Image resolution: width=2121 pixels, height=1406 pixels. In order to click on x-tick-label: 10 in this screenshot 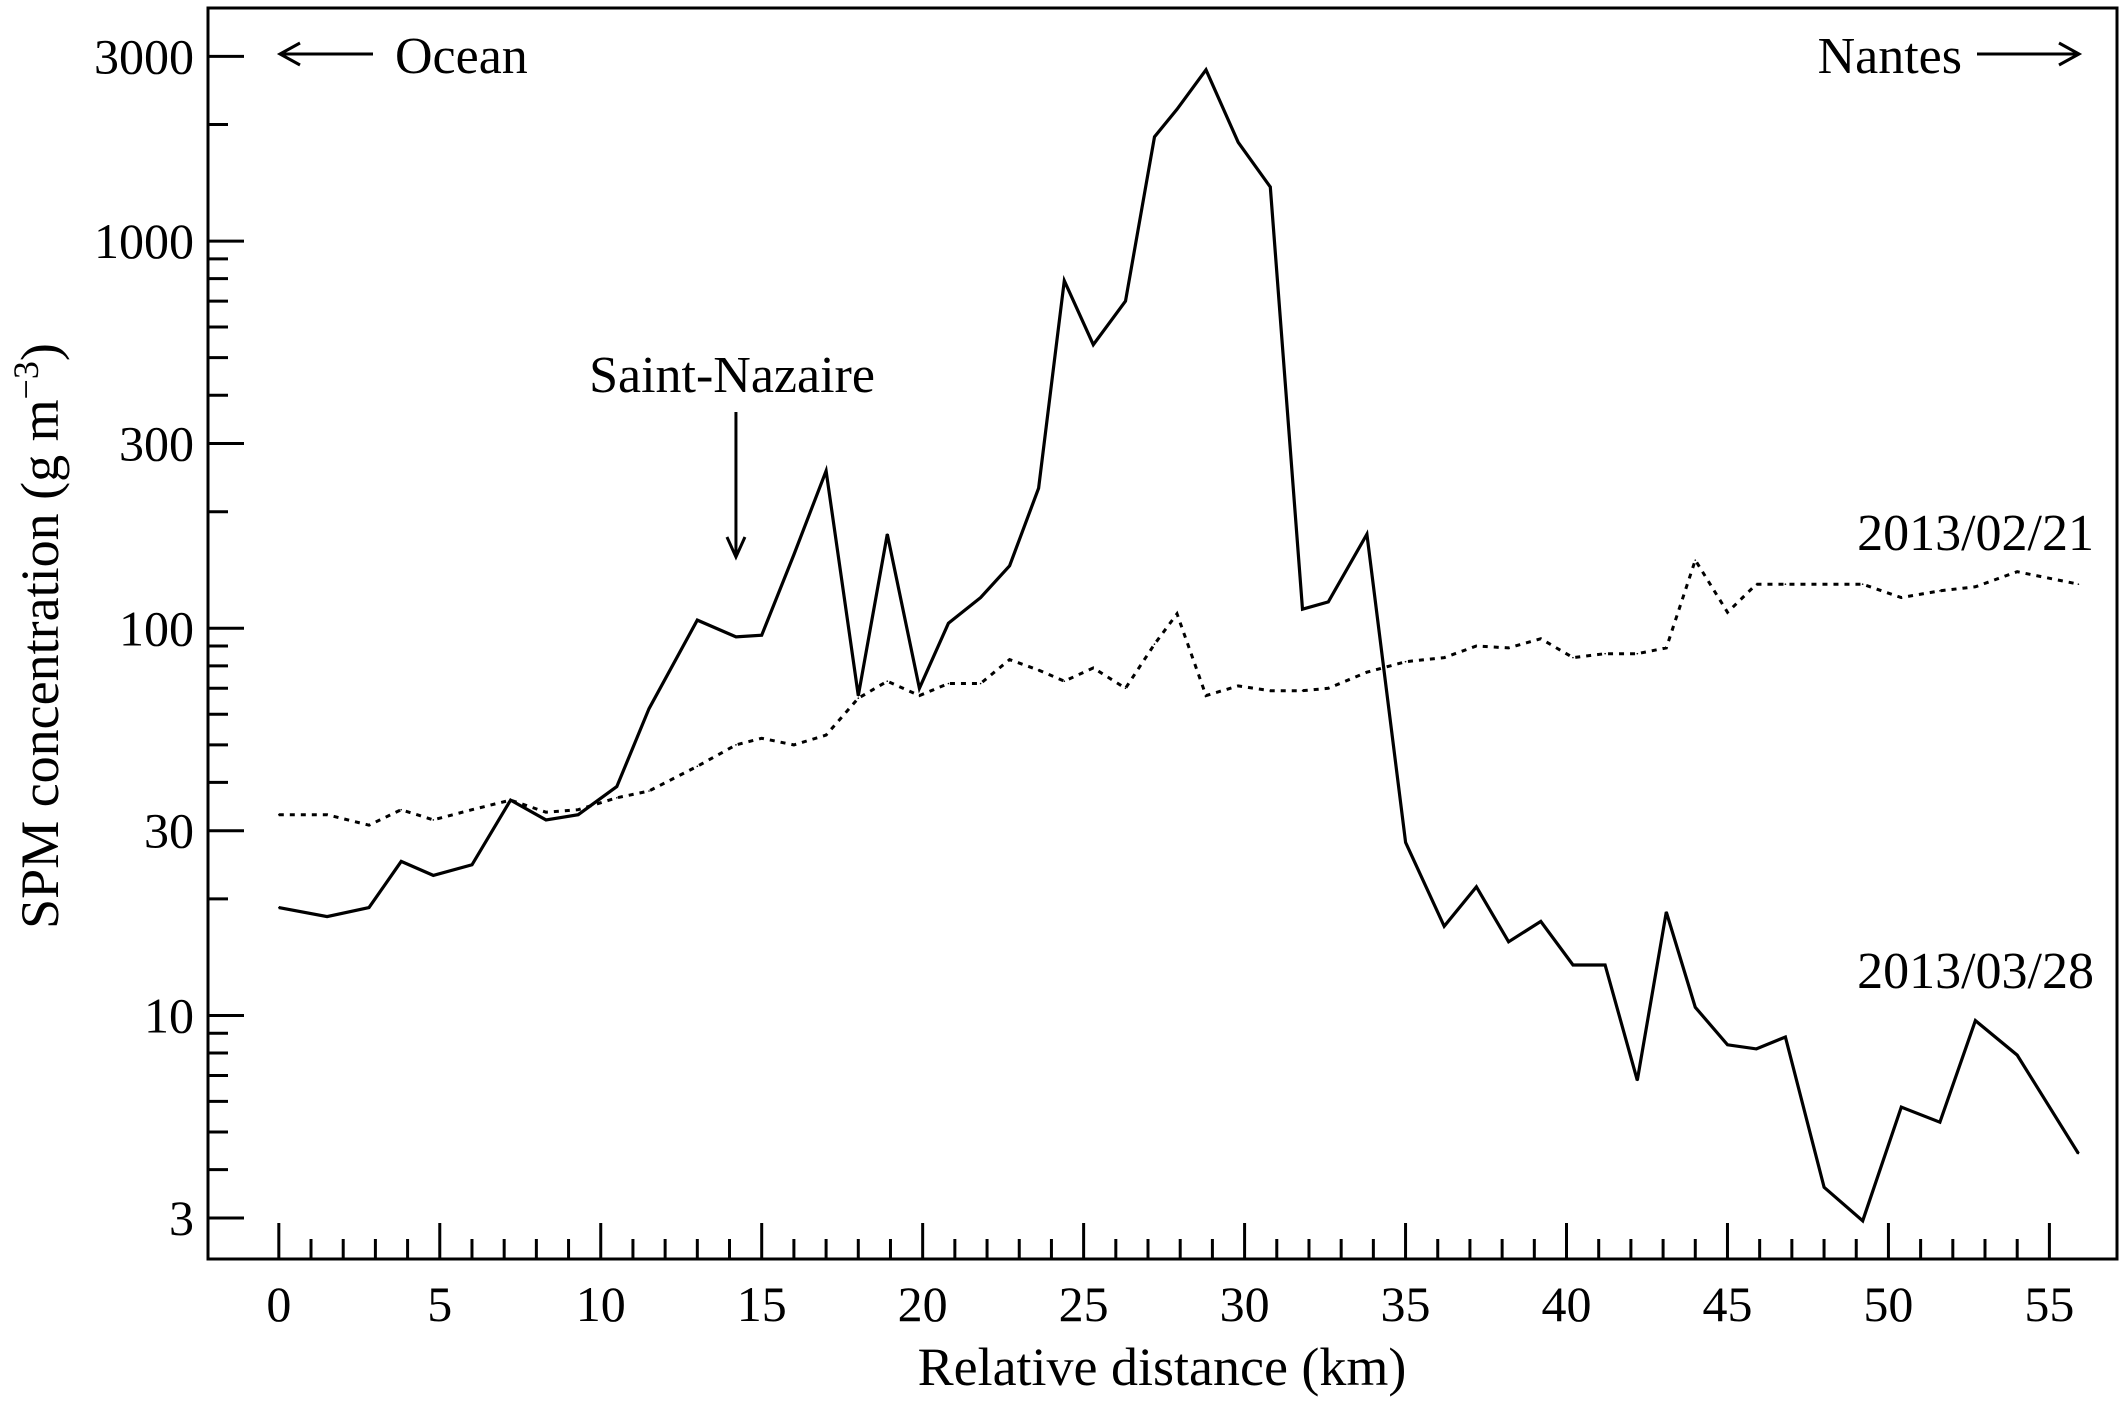, I will do `click(601, 1304)`.